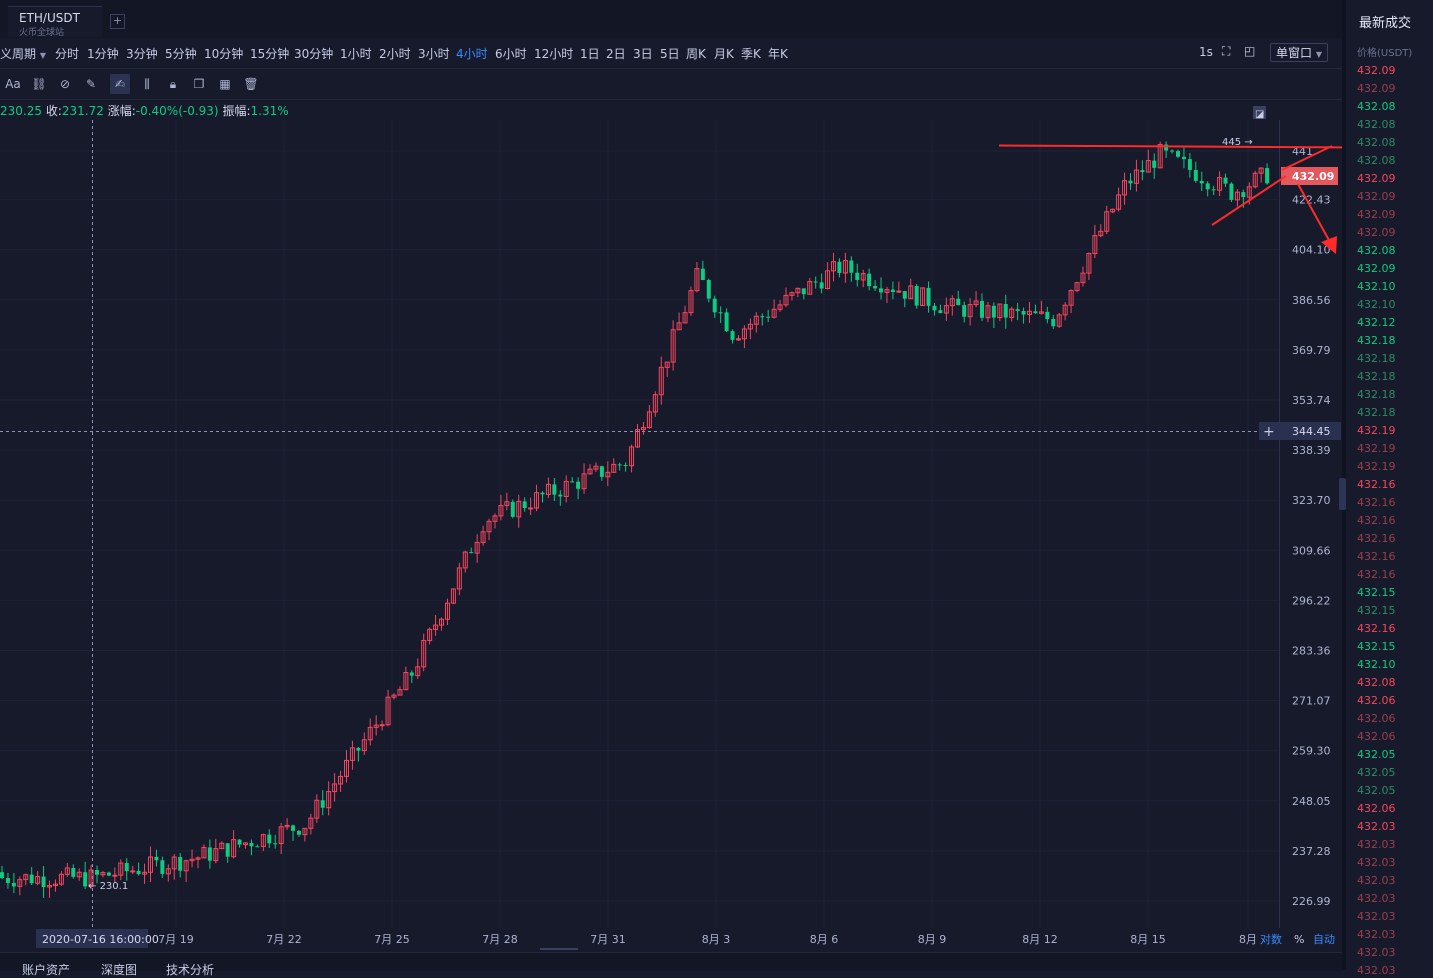 This screenshot has width=1433, height=978. I want to click on collapse-handle, so click(1342, 494).